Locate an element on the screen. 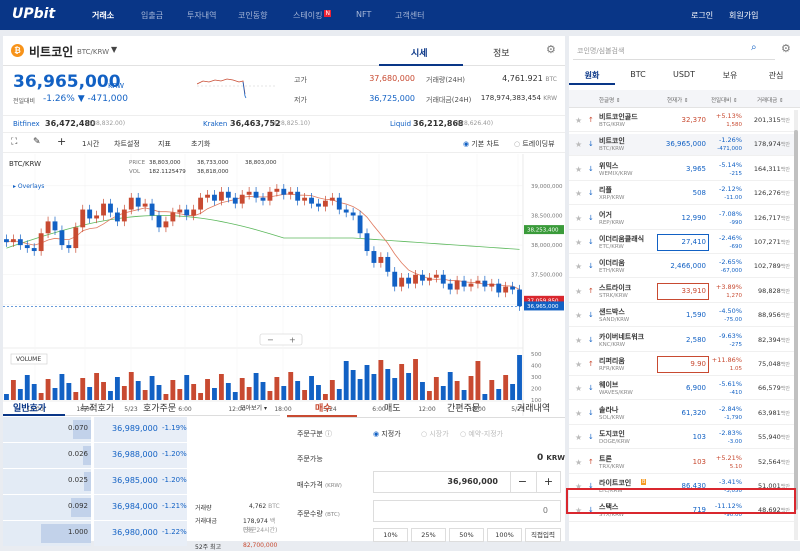 Image resolution: width=800 pixels, height=551 pixels. orderbook-row: 0.092 36,984,000 -1.21% is located at coordinates (141, 507).